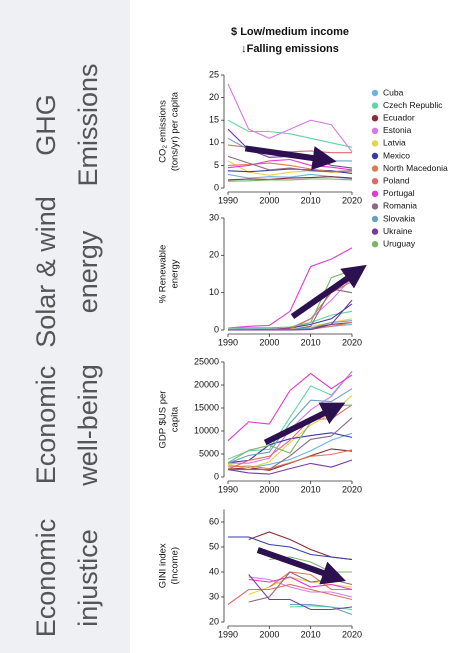 The width and height of the screenshot is (460, 653). Describe the element at coordinates (46, 425) in the screenshot. I see `sidebar-label: Economic` at that location.